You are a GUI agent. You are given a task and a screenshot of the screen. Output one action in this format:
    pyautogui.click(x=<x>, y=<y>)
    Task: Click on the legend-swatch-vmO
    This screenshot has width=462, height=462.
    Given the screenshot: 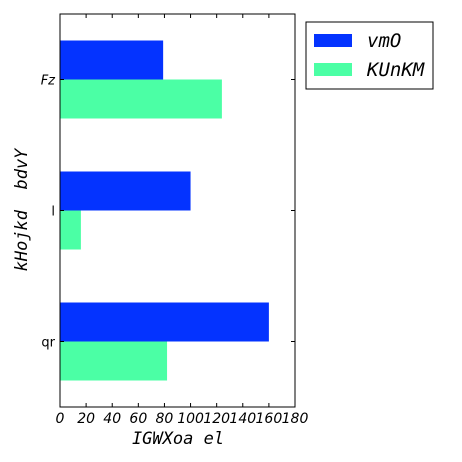 What is the action you would take?
    pyautogui.click(x=333, y=40)
    